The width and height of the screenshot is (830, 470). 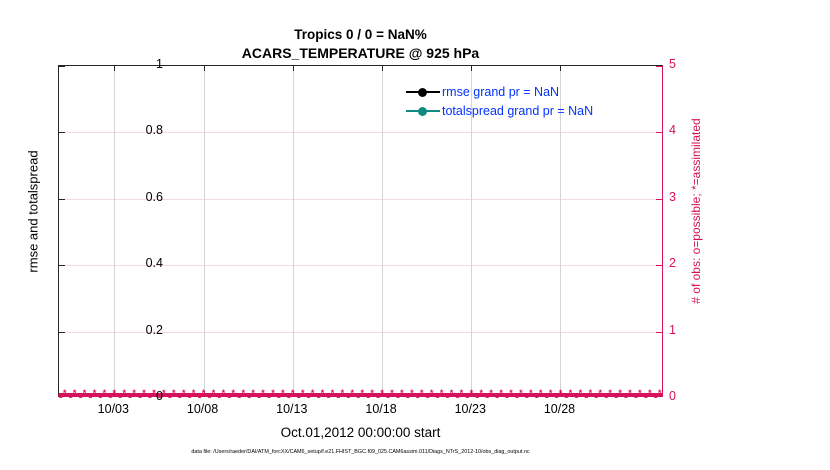 I want to click on x-ticklabel: 10/03, so click(x=113, y=409).